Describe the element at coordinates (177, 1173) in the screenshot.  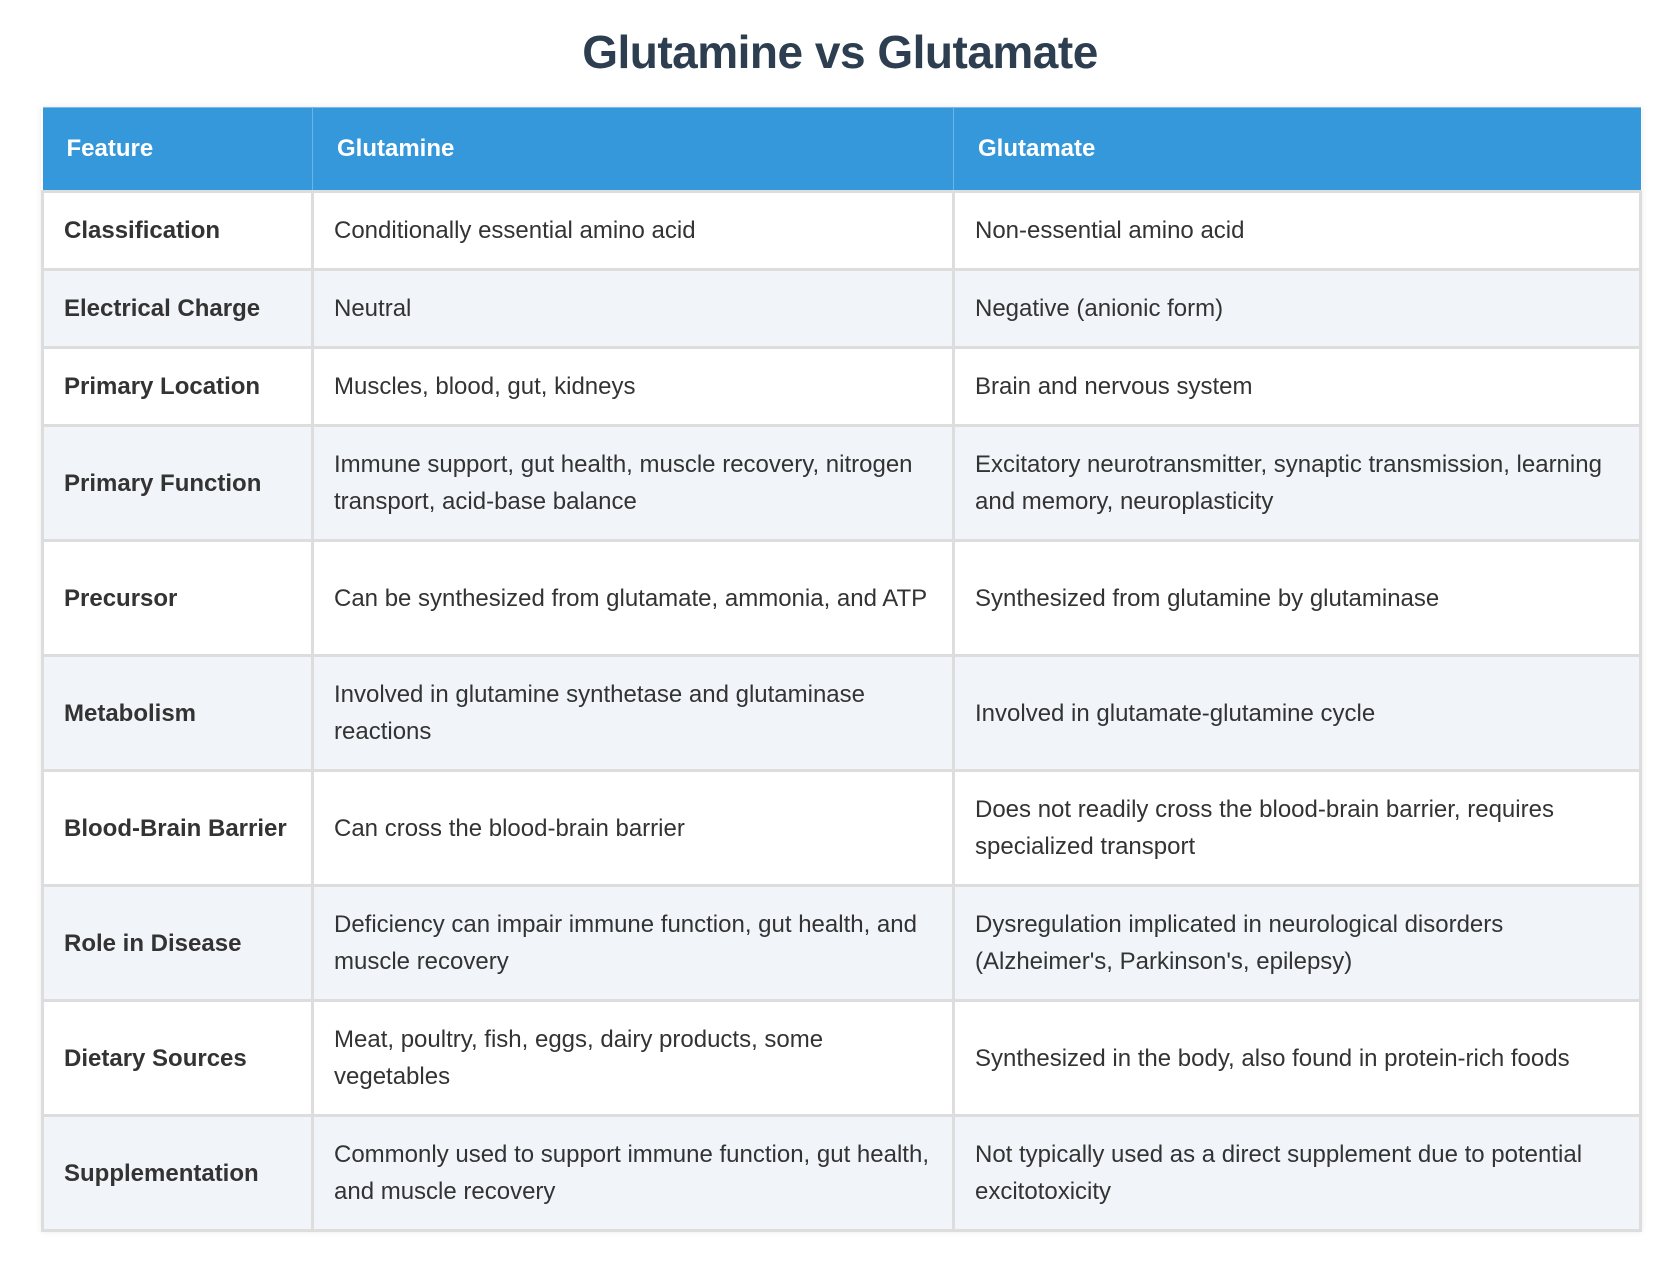
I see `feature-cell: Supplementation` at that location.